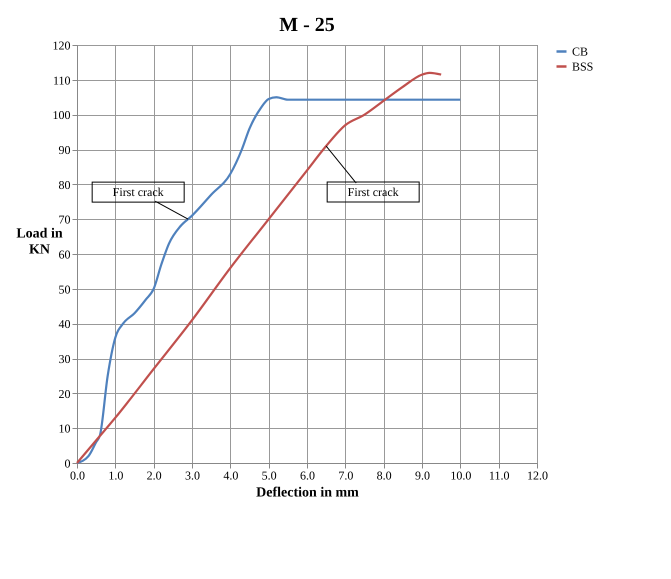 This screenshot has height=579, width=671. I want to click on y-tick-label: 100, so click(61, 115).